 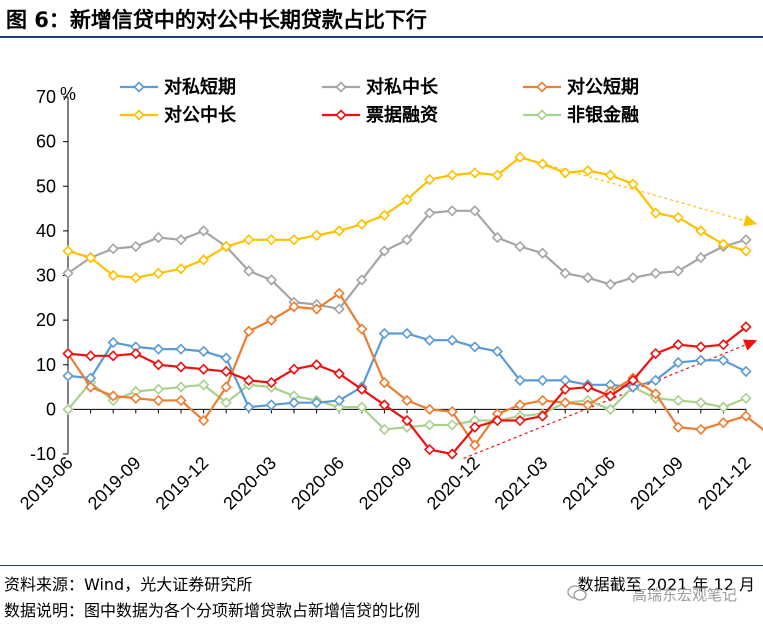 What do you see at coordinates (656, 483) in the screenshot?
I see `x-tick-label: 2021-09` at bounding box center [656, 483].